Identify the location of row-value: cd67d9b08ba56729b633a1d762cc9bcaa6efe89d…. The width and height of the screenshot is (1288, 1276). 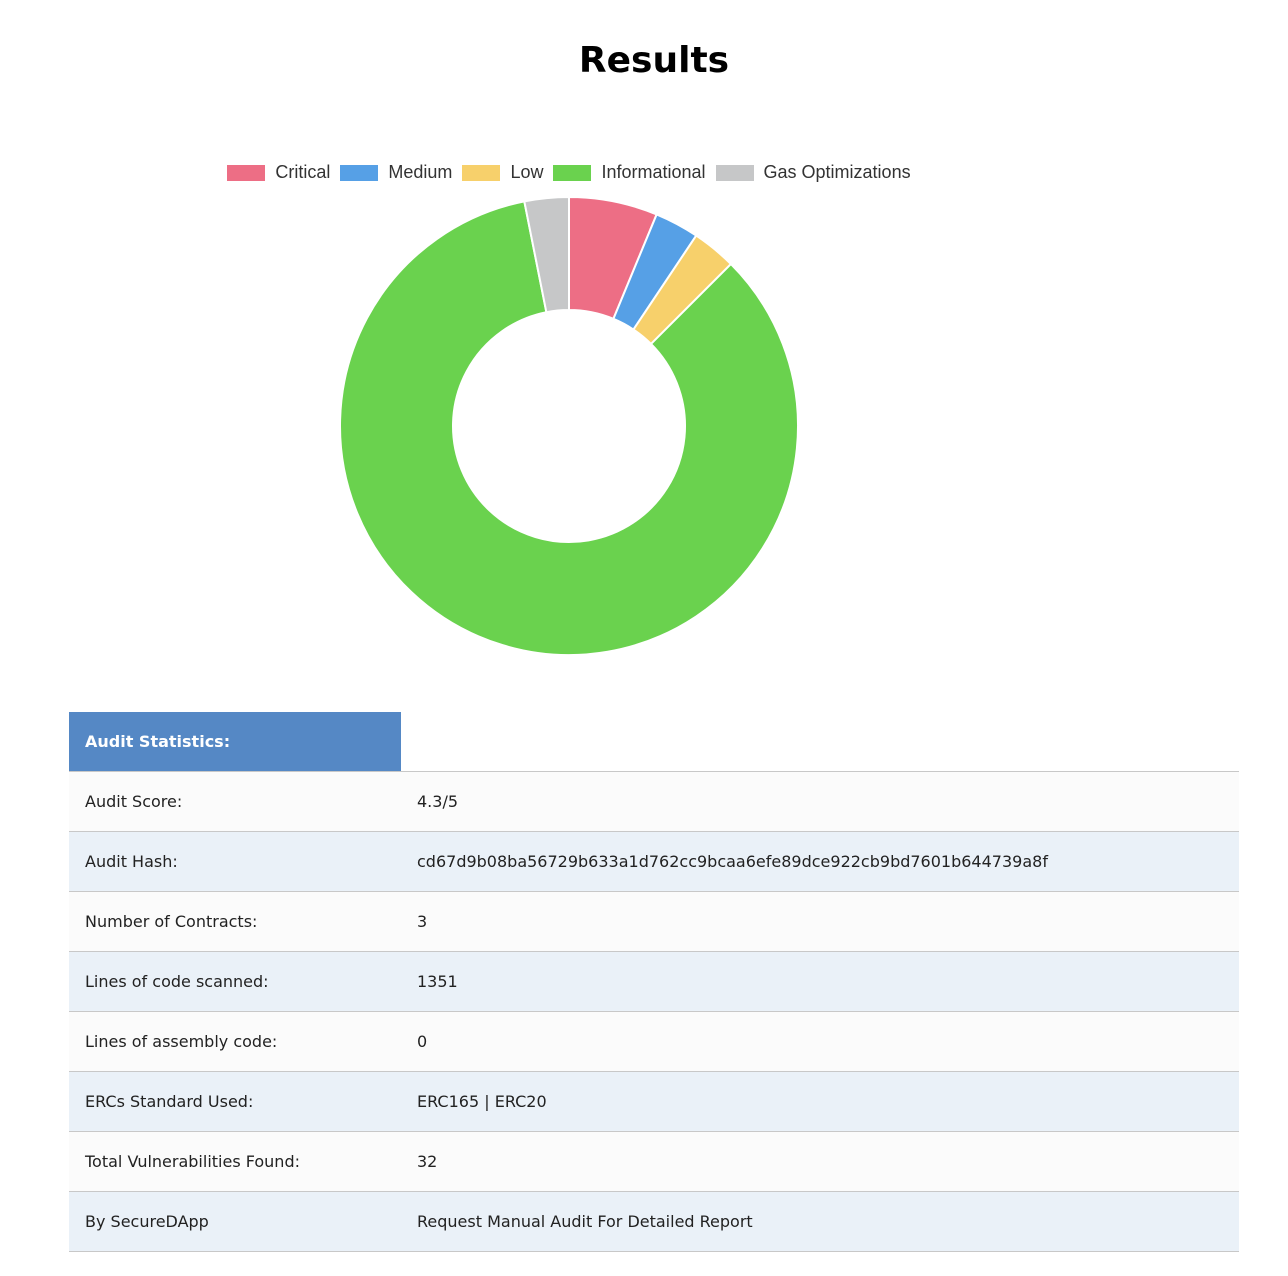
(820, 861).